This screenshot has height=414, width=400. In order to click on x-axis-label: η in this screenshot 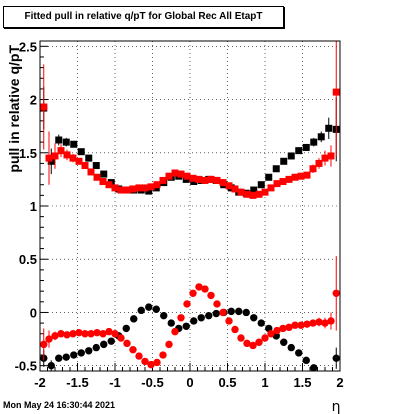, I will do `click(336, 406)`.